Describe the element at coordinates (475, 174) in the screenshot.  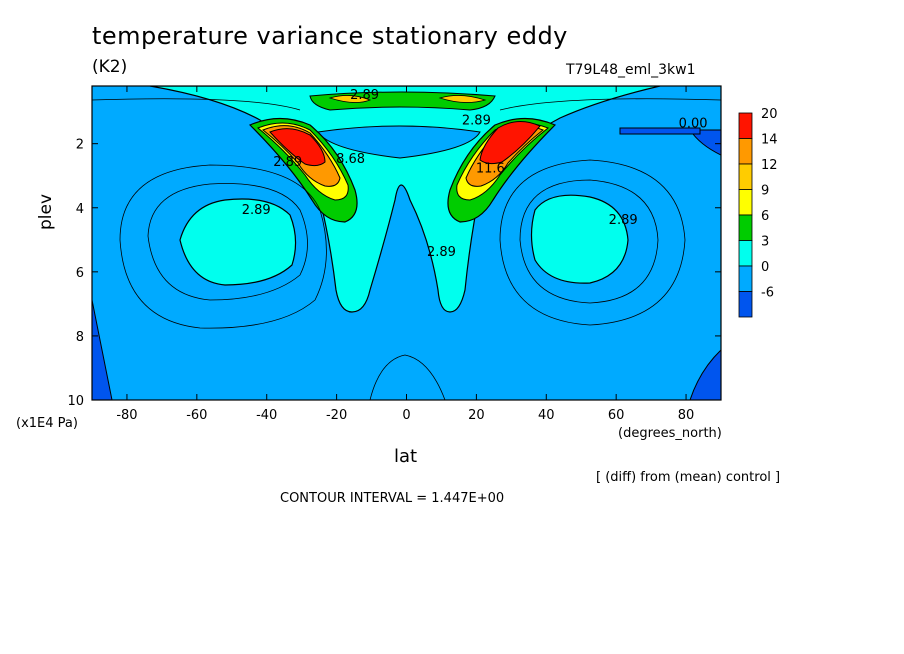
I see `contour-labels: 2.89 2.89 2.89 2.89 2.89 2.89 0.00 8.68 11.6` at that location.